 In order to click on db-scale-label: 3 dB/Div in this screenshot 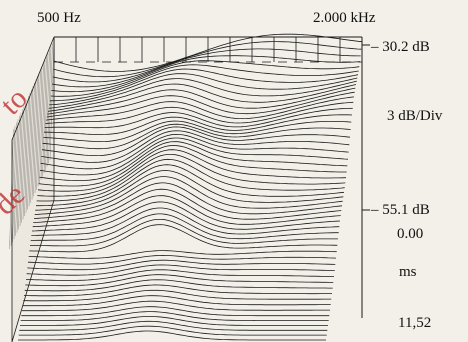, I will do `click(415, 116)`.